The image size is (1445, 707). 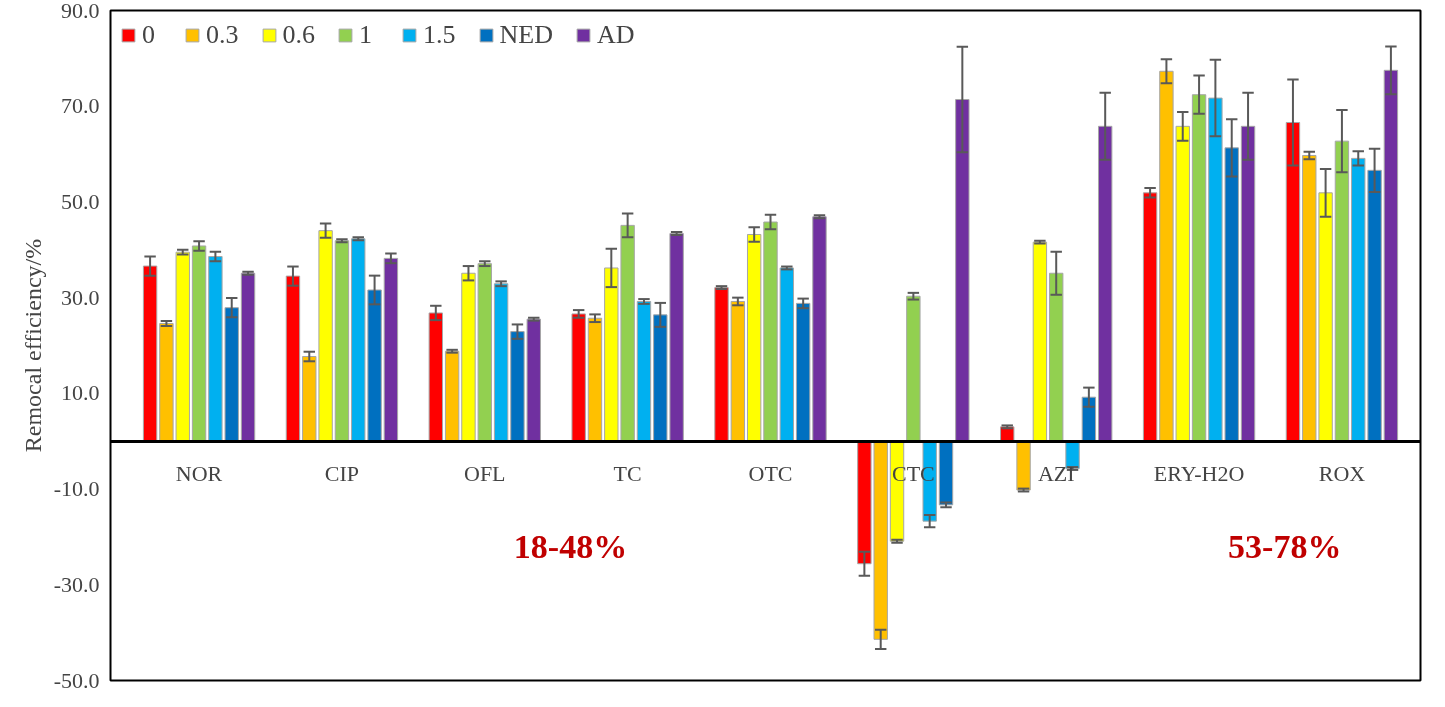 What do you see at coordinates (76, 680) in the screenshot?
I see `y-tick-label: -50.0` at bounding box center [76, 680].